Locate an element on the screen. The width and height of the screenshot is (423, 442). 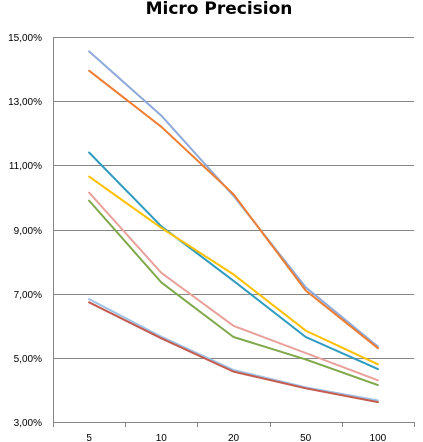
y-tick-label: 5,00% is located at coordinates (28, 359).